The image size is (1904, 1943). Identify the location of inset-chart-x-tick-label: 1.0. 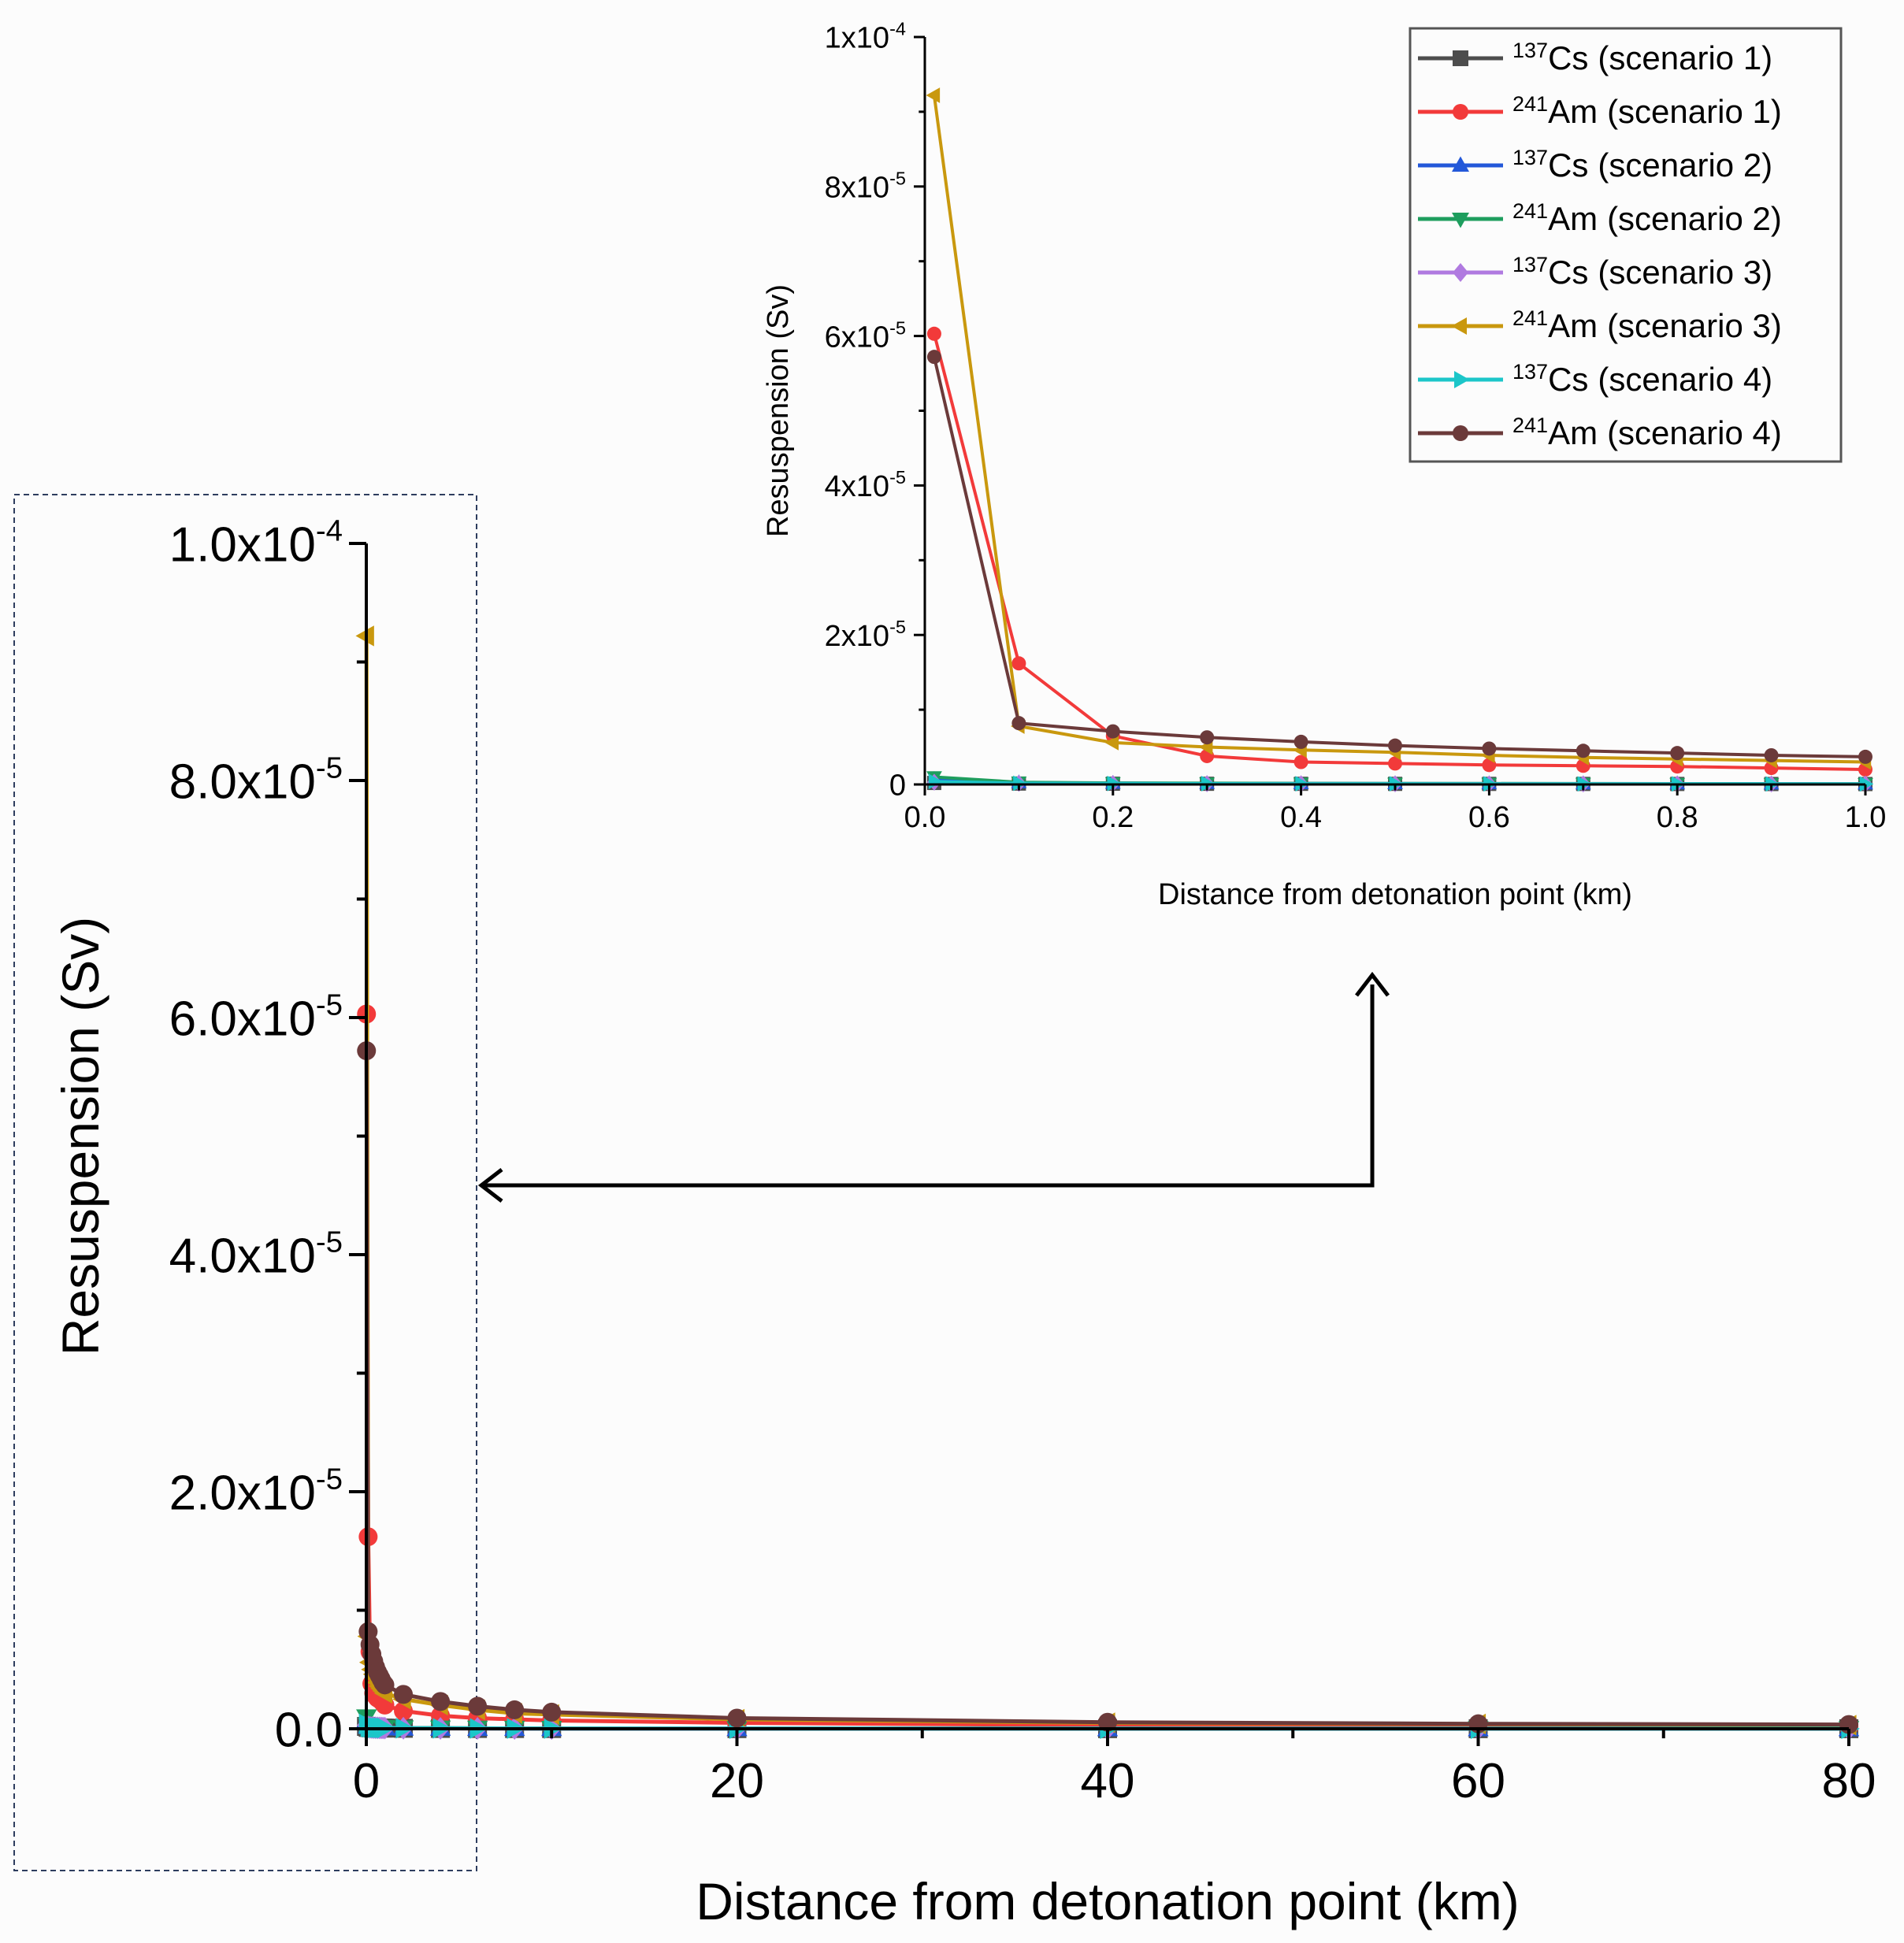
(1866, 817).